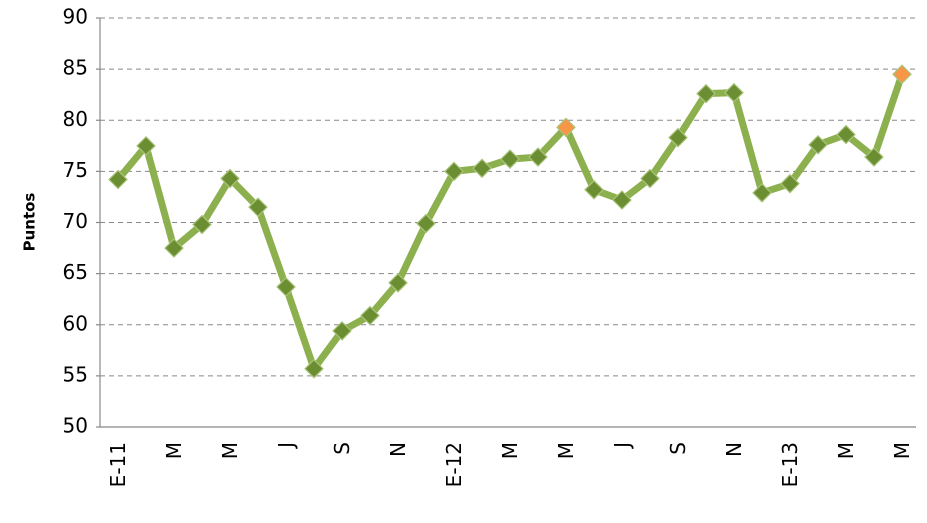  Describe the element at coordinates (75, 426) in the screenshot. I see `y-tick-label: 50` at that location.